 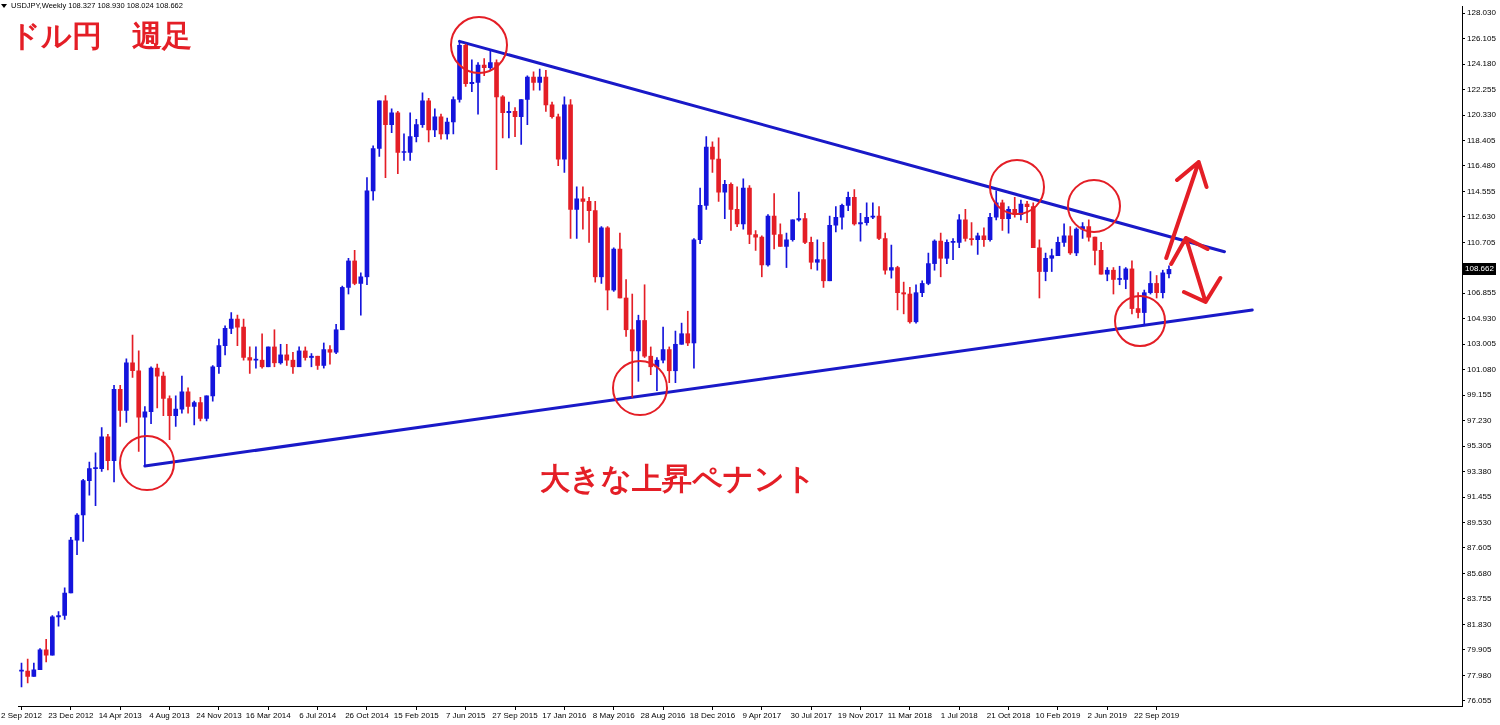 I want to click on annotation: 大きな上昇ペナント, so click(x=678, y=478).